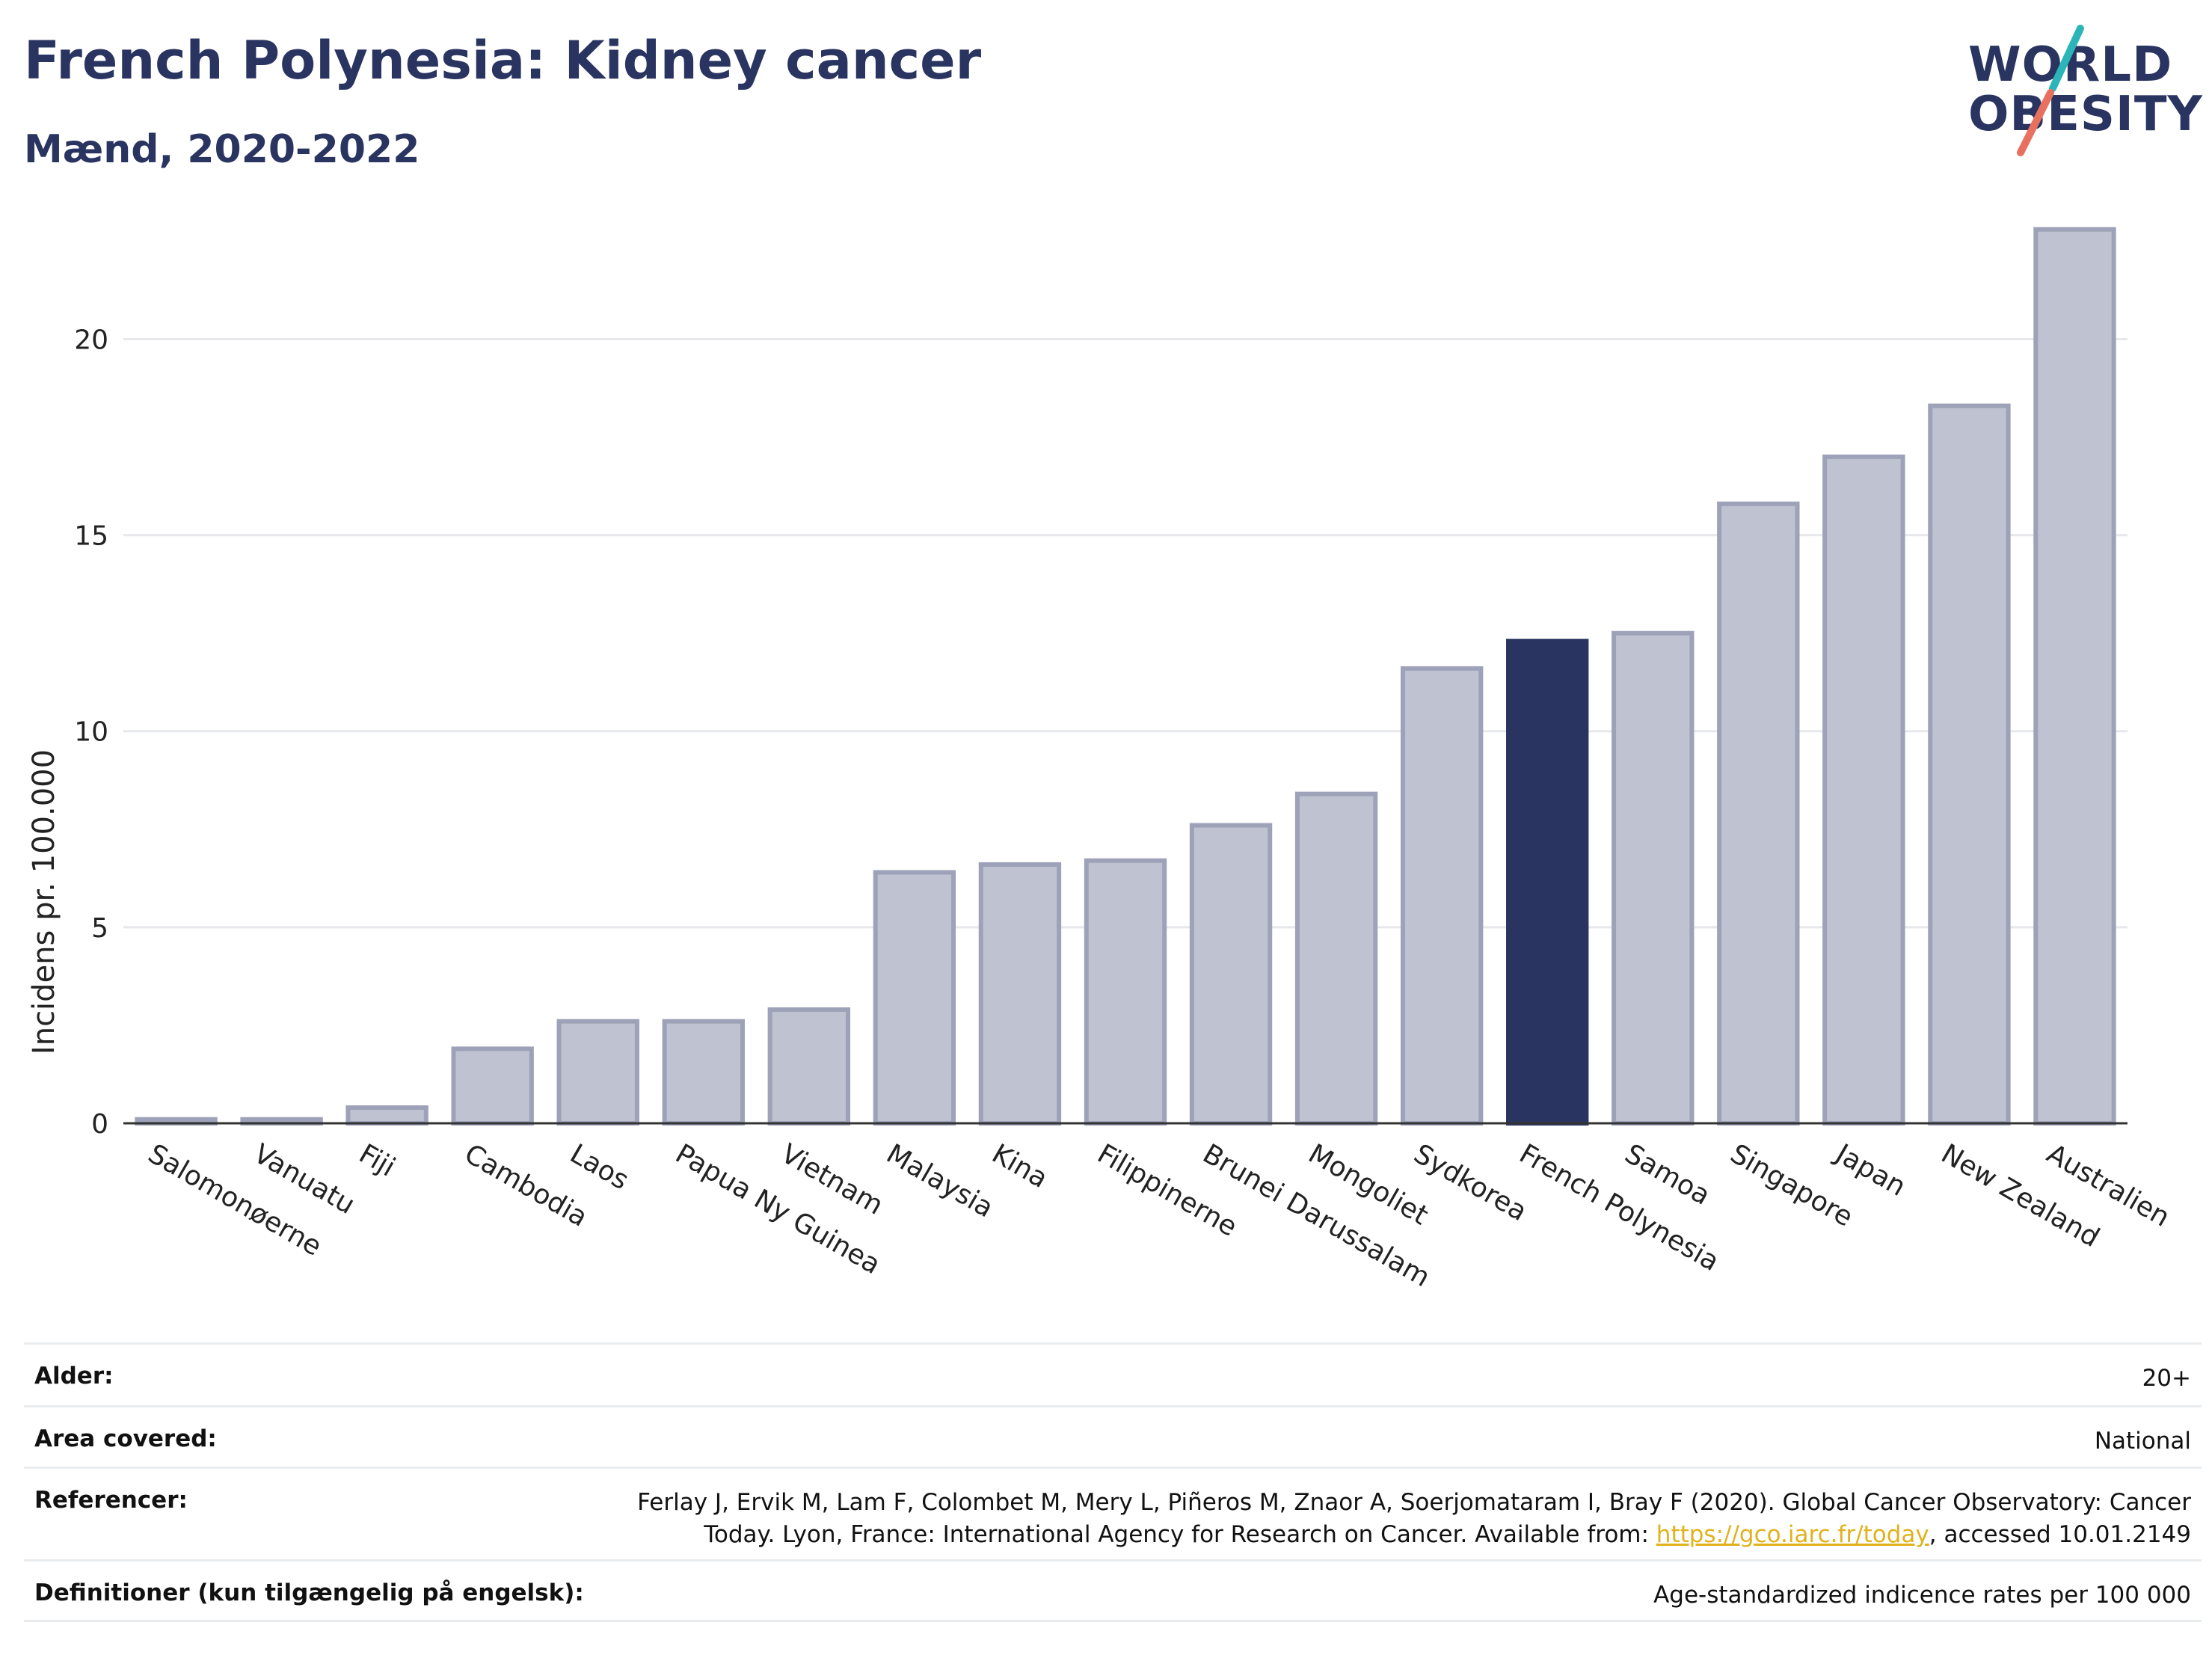  I want to click on meta-value: National, so click(2142, 1441).